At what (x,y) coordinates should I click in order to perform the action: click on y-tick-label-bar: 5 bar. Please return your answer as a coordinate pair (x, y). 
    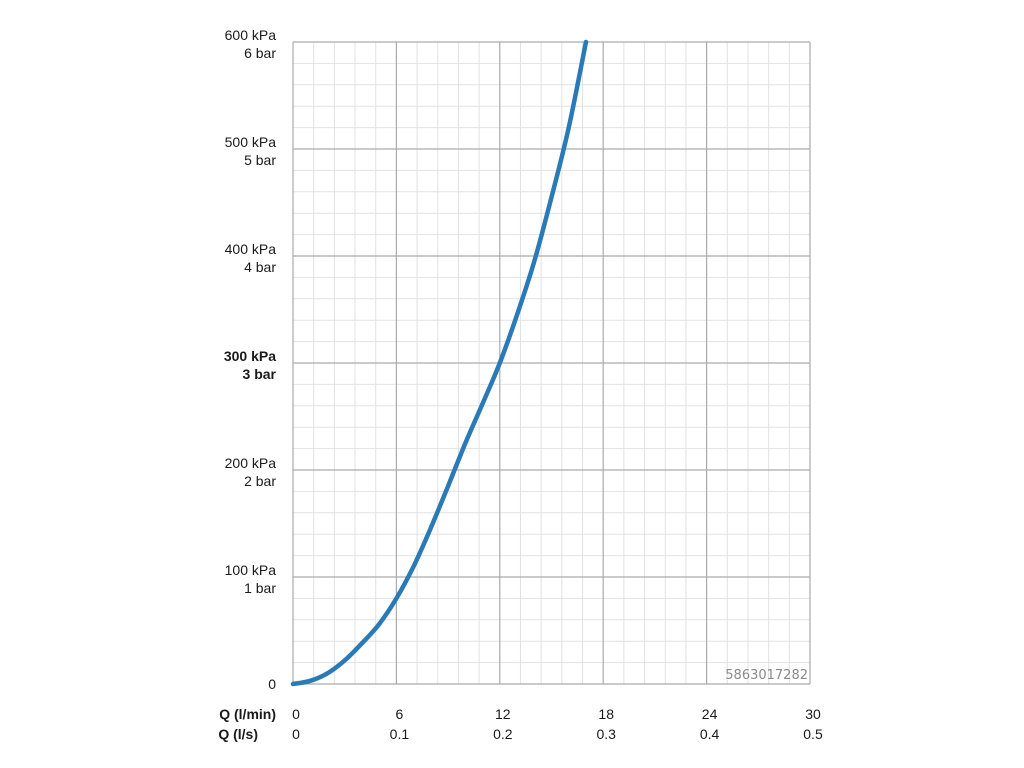
    Looking at the image, I should click on (260, 160).